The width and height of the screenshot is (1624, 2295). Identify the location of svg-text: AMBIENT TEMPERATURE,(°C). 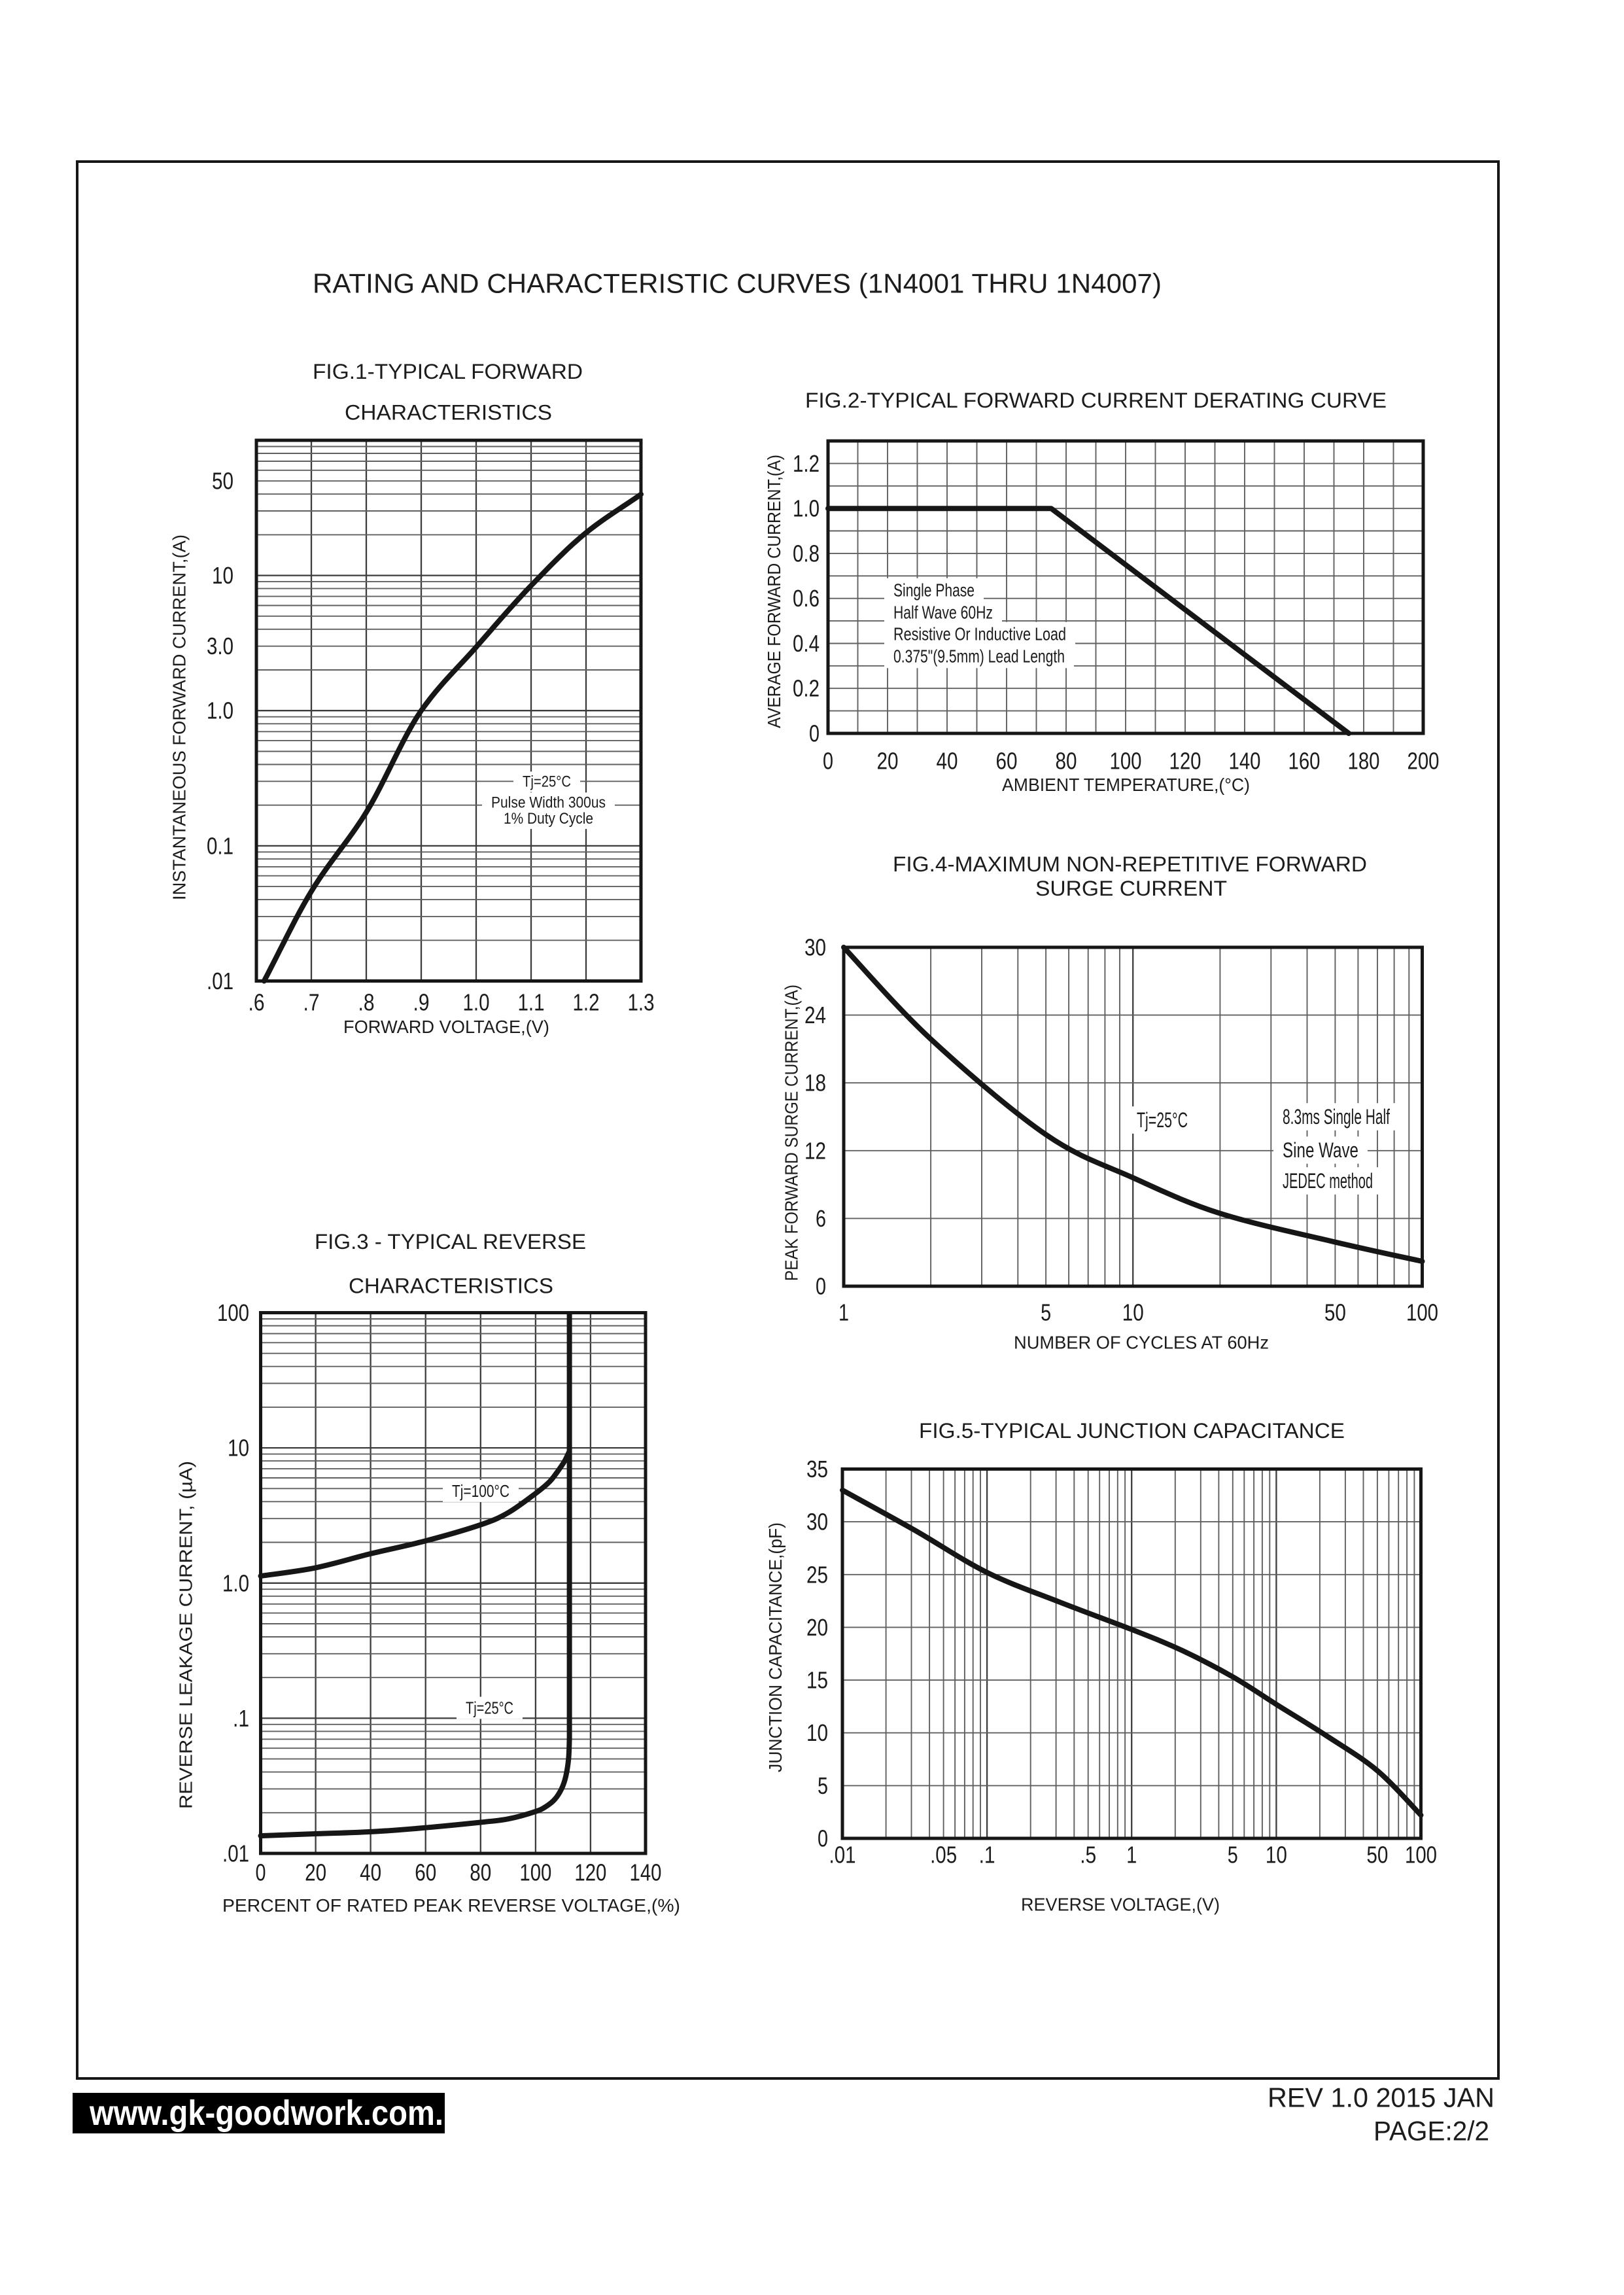
(1126, 785).